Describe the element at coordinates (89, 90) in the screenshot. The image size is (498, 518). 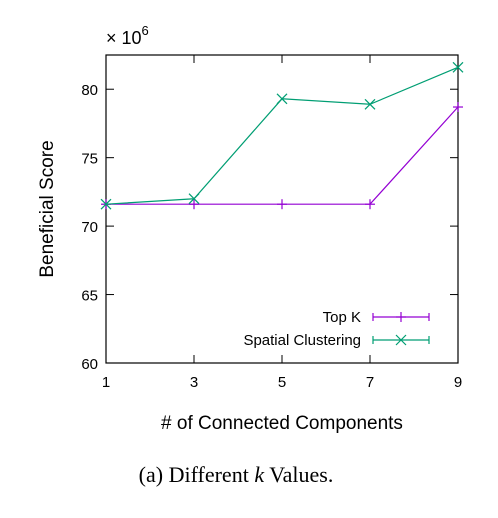
I see `y-tick-label: 80` at that location.